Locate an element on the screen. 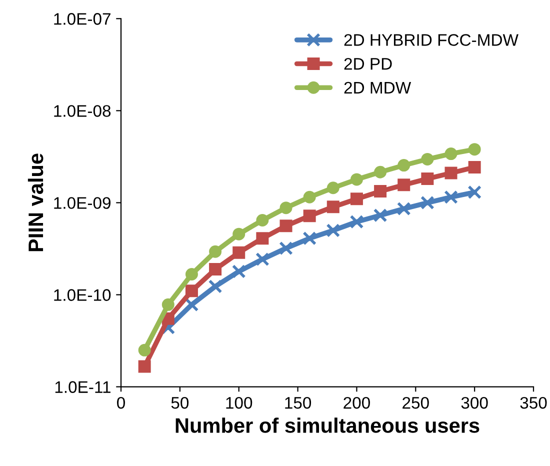 The width and height of the screenshot is (550, 466). x-tick-label: 250 is located at coordinates (415, 402).